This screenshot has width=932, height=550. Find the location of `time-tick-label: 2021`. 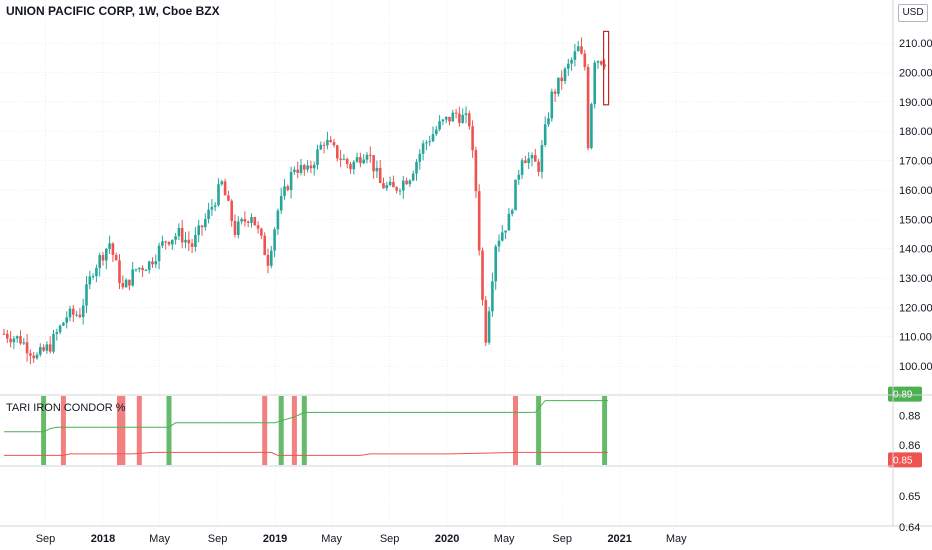

time-tick-label: 2021 is located at coordinates (619, 539).